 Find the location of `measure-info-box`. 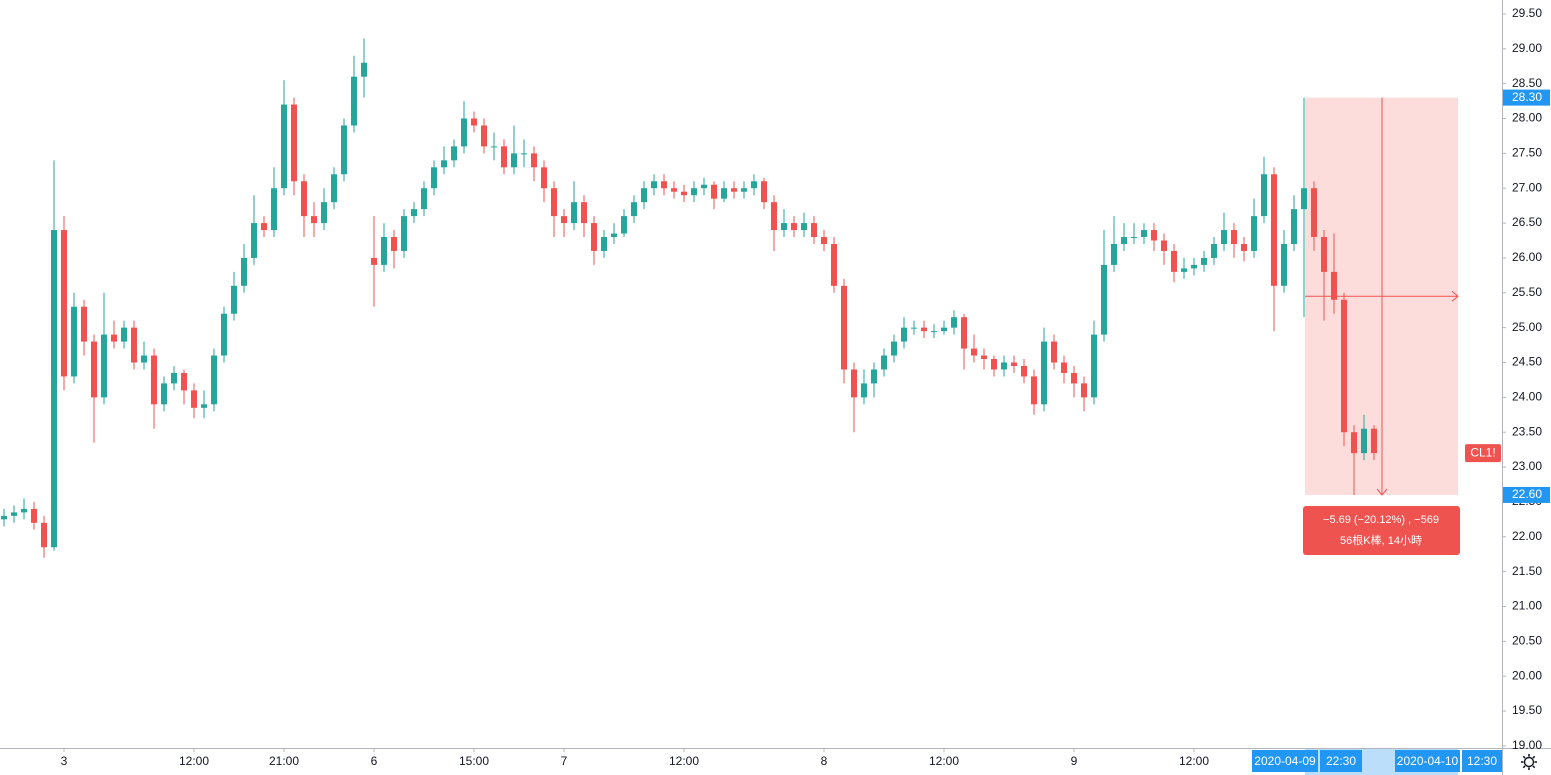

measure-info-box is located at coordinates (1381, 530).